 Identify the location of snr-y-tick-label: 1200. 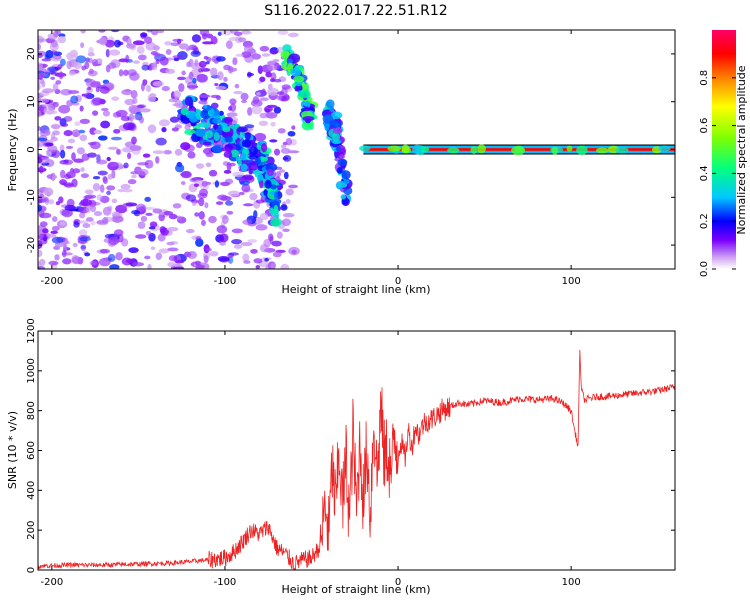
(31, 330).